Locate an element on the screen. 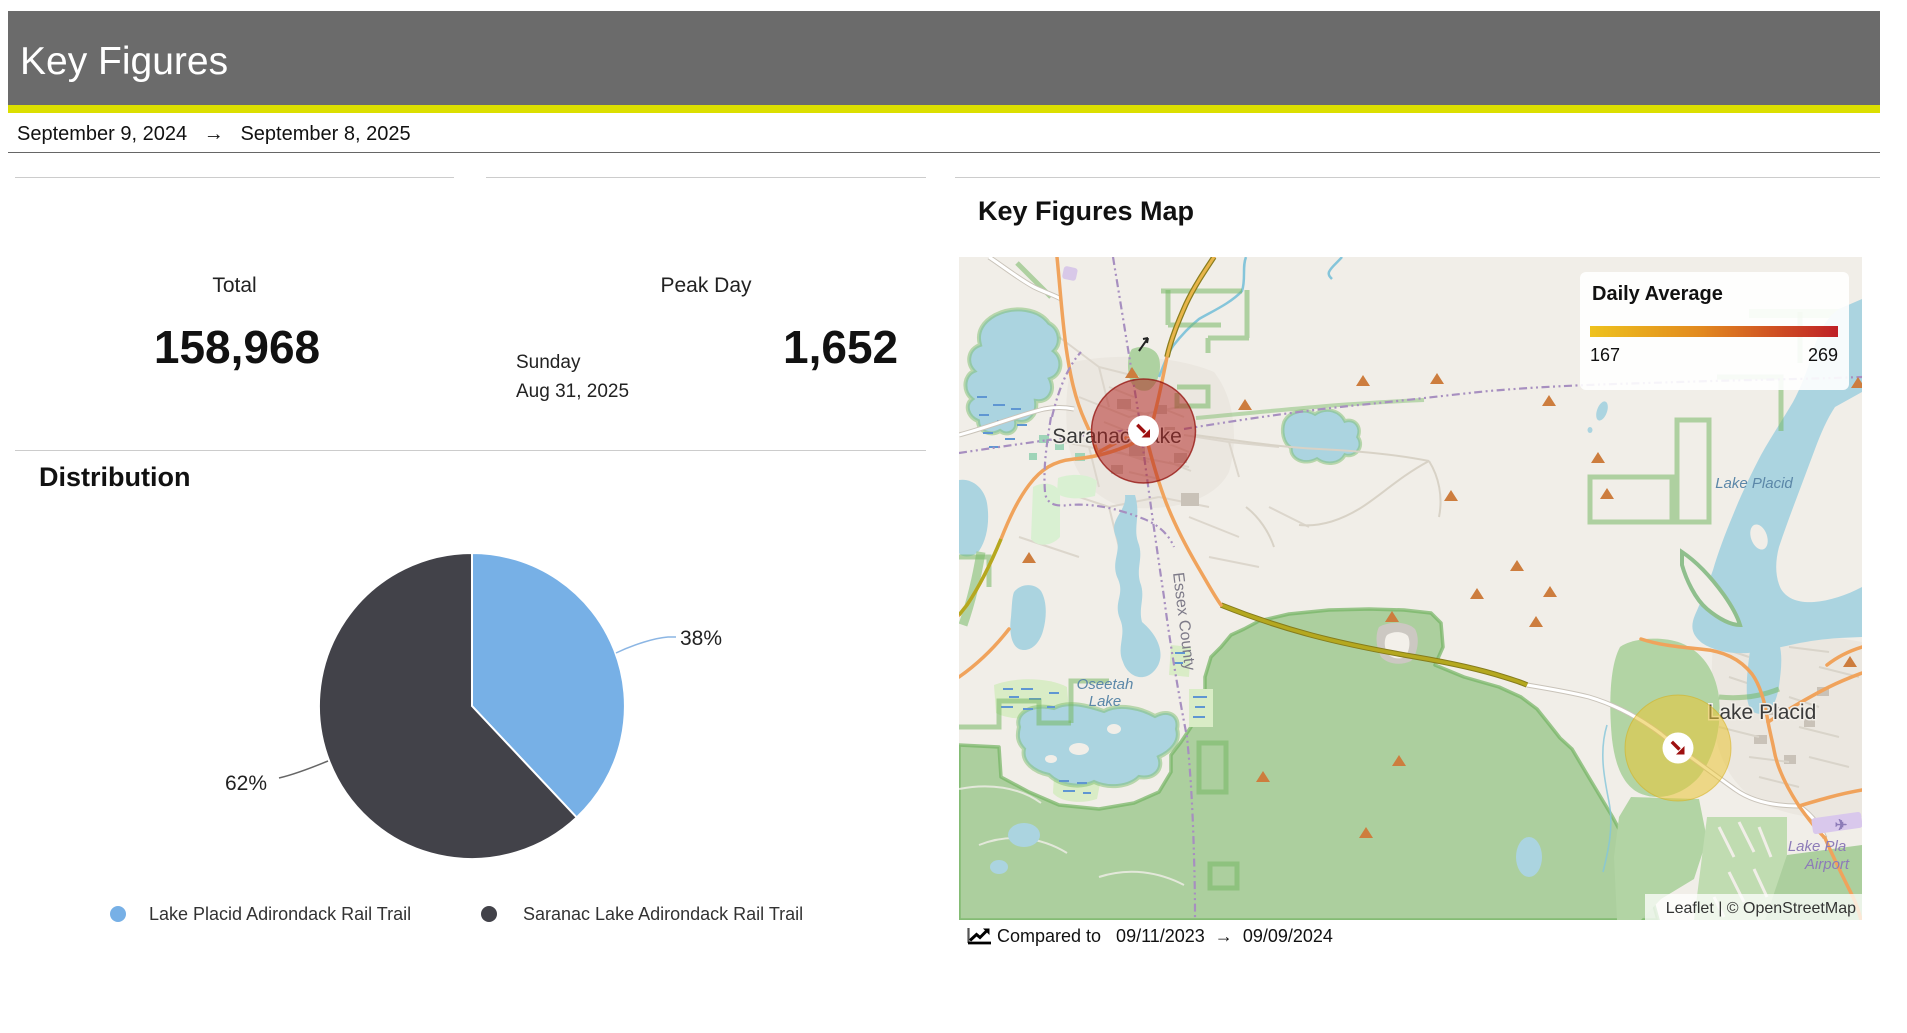 Image resolution: width=1907 pixels, height=1033 pixels. svg-text: Lake is located at coordinates (1105, 701).